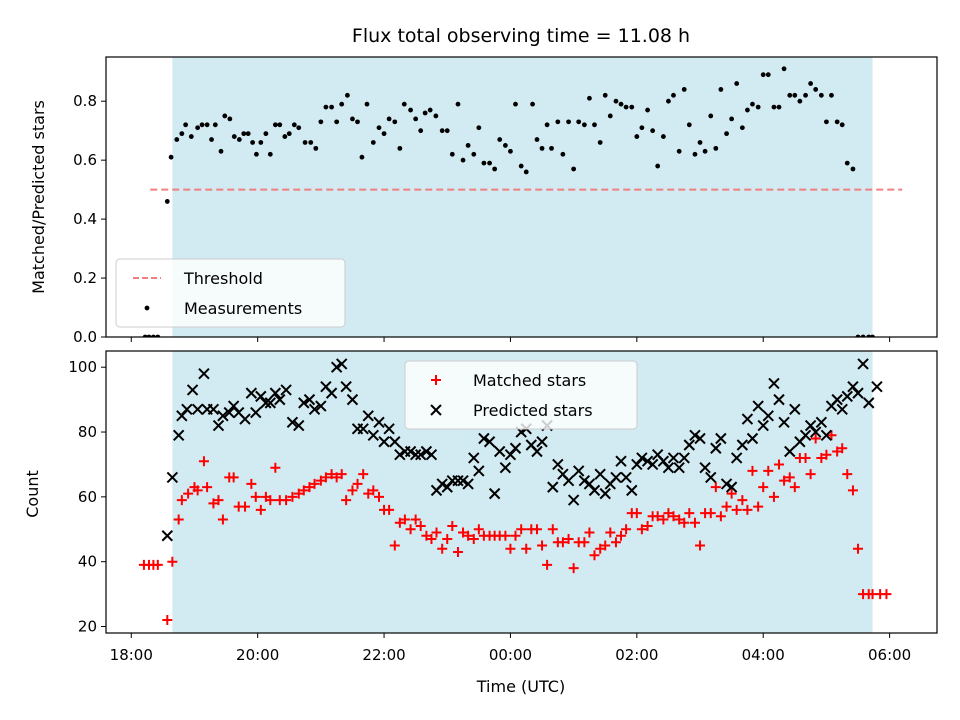 This screenshot has height=720, width=960. Describe the element at coordinates (87, 497) in the screenshot. I see `y-tick-label: 60` at that location.